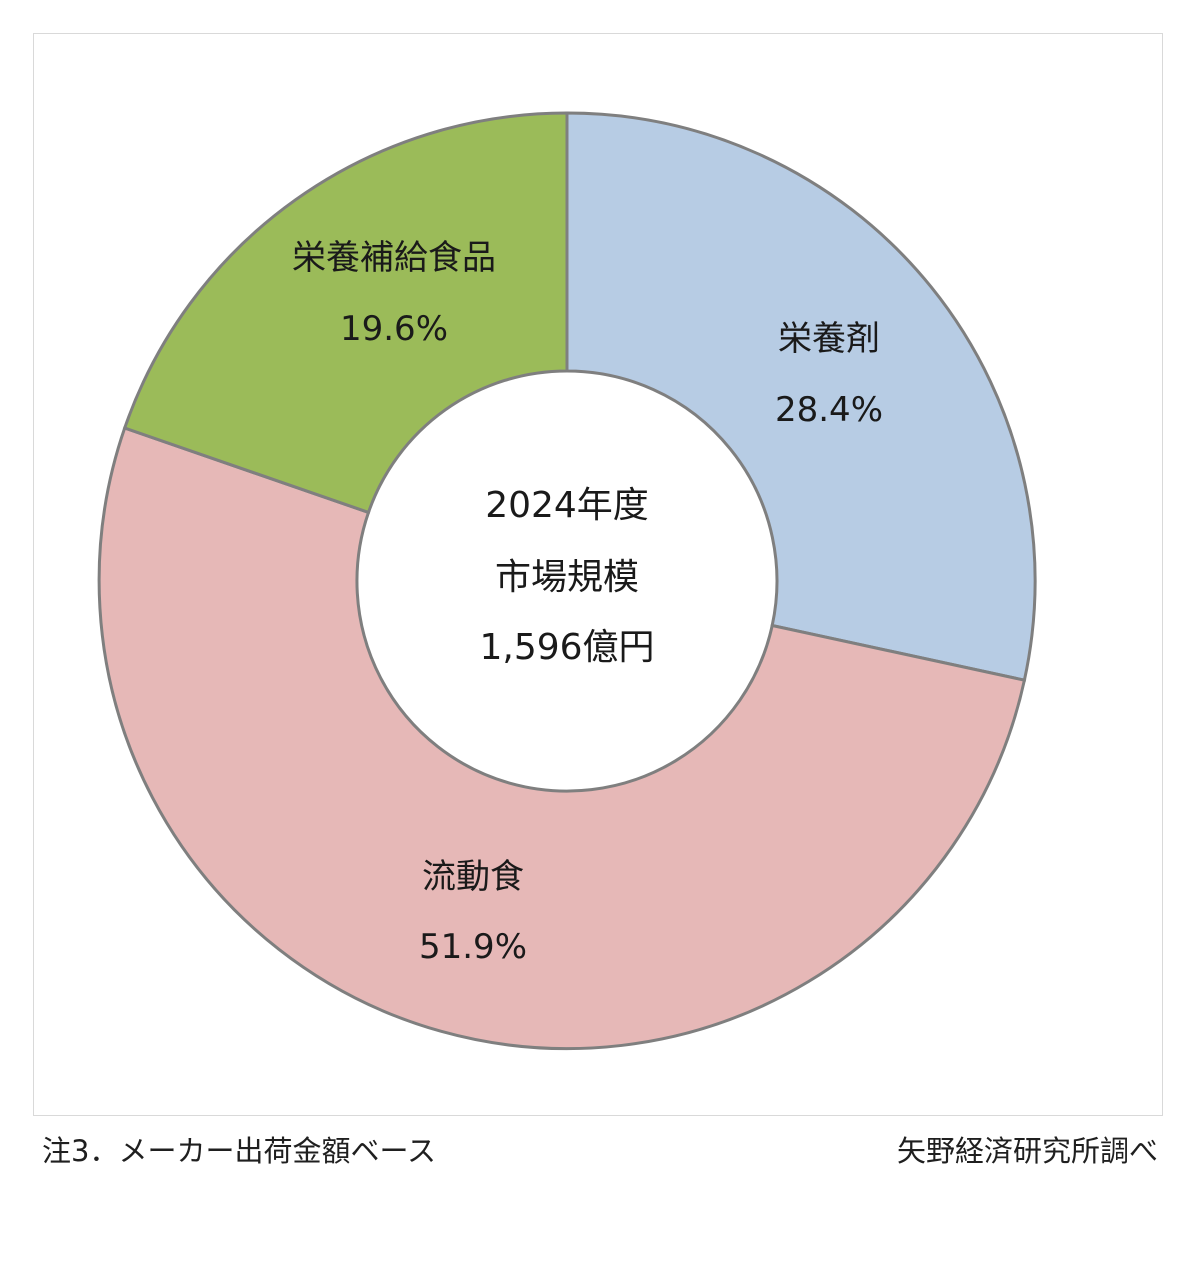 This screenshot has height=1277, width=1200. Describe the element at coordinates (829, 410) in the screenshot. I see `label-nutrient-agent-pct: 28.4%` at that location.